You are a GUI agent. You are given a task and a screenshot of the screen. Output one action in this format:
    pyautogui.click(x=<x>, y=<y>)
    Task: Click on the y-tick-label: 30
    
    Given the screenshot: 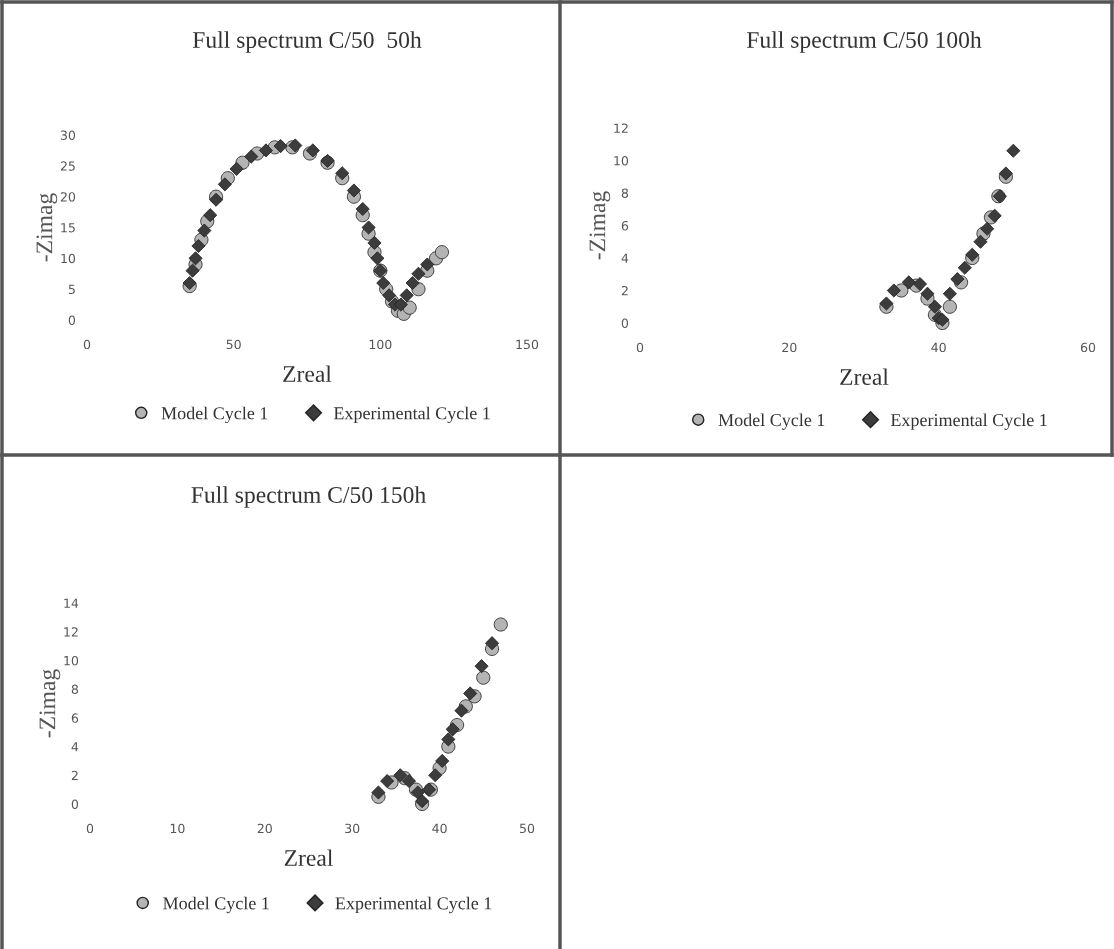 What is the action you would take?
    pyautogui.click(x=68, y=135)
    